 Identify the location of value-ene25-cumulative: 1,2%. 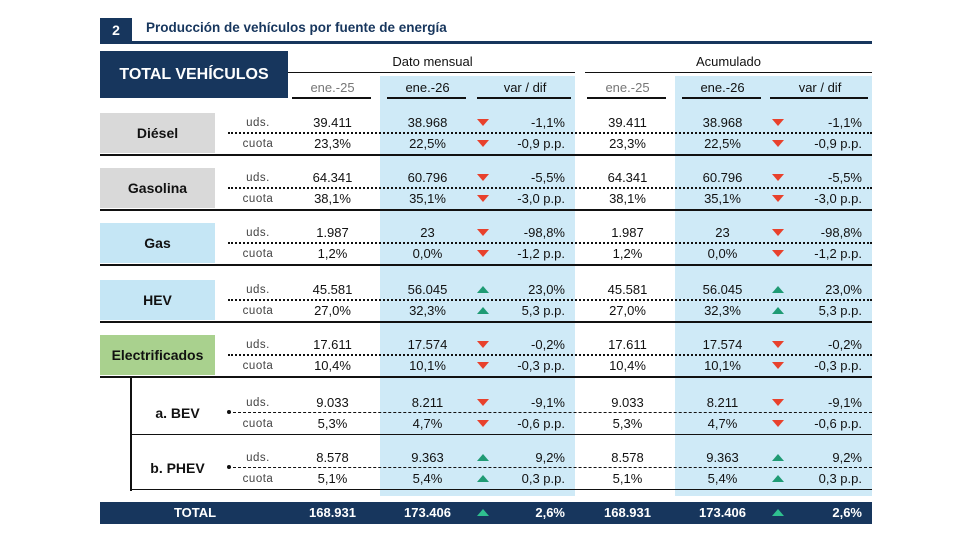
(627, 253).